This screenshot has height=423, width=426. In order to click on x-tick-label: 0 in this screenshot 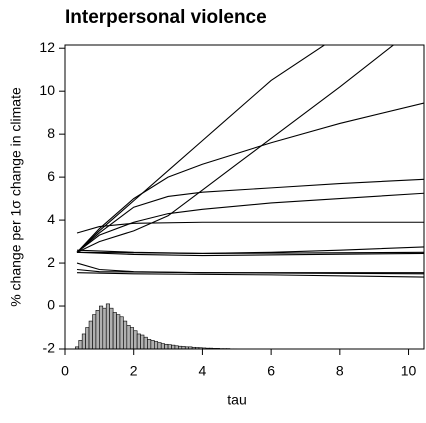, I will do `click(65, 371)`.